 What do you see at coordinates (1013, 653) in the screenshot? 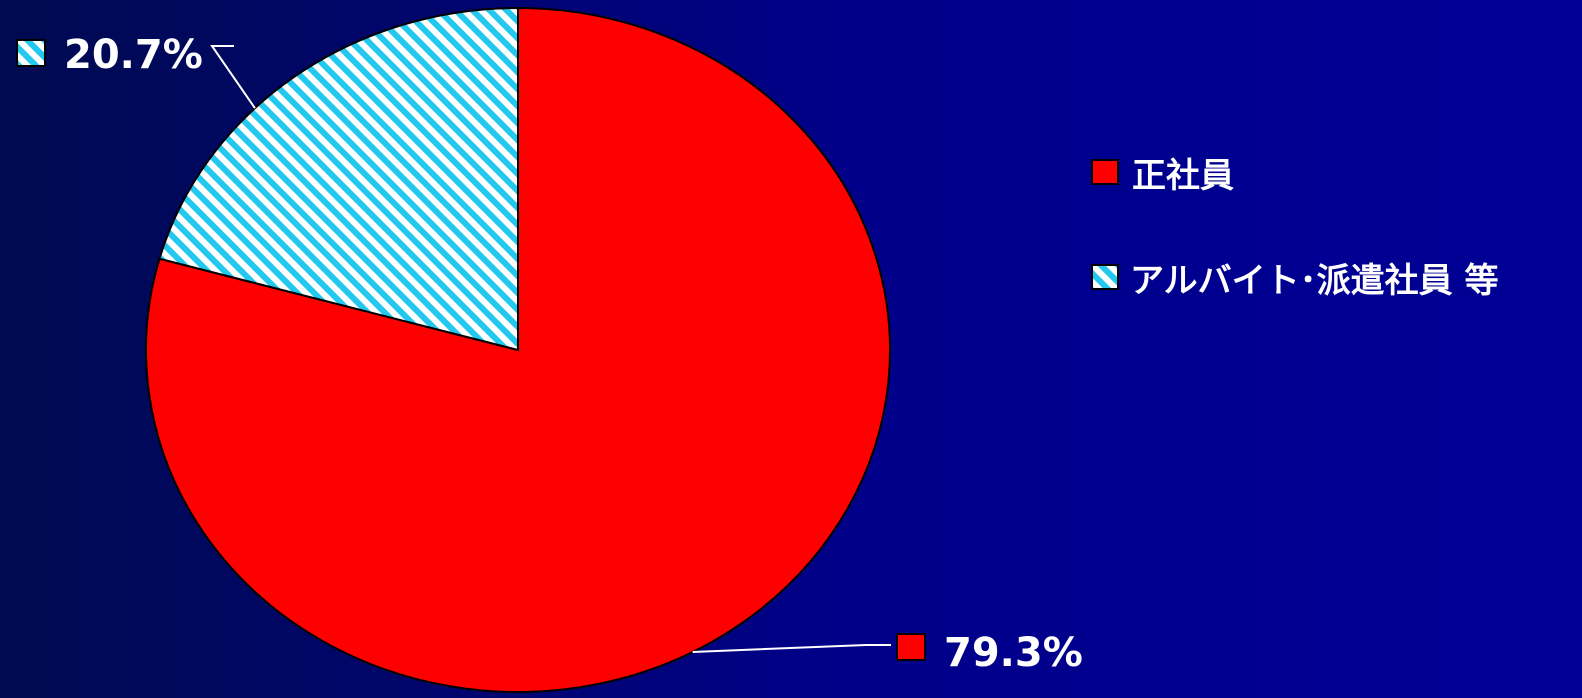
I see `data-label-1: 79.3%` at bounding box center [1013, 653].